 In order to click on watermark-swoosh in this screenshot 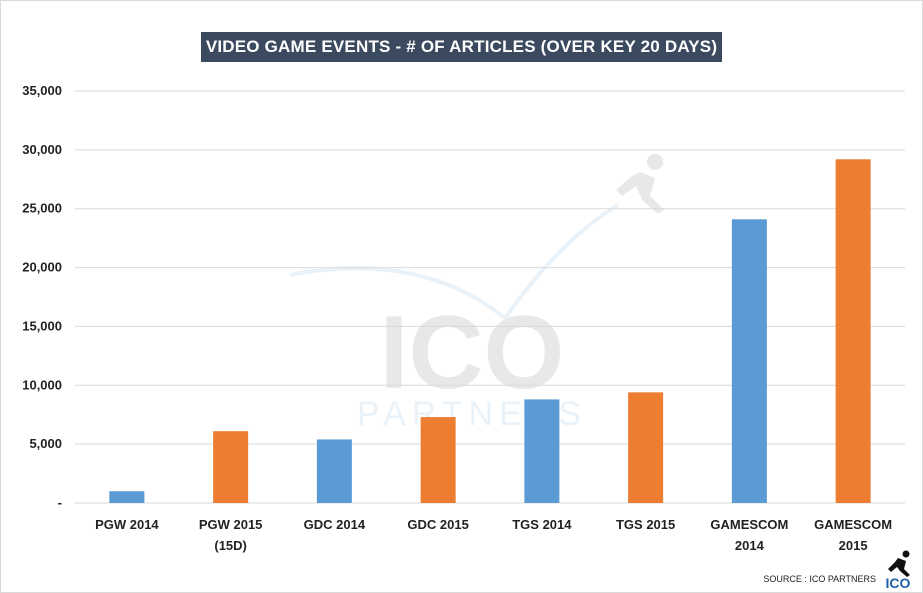, I will do `click(454, 262)`.